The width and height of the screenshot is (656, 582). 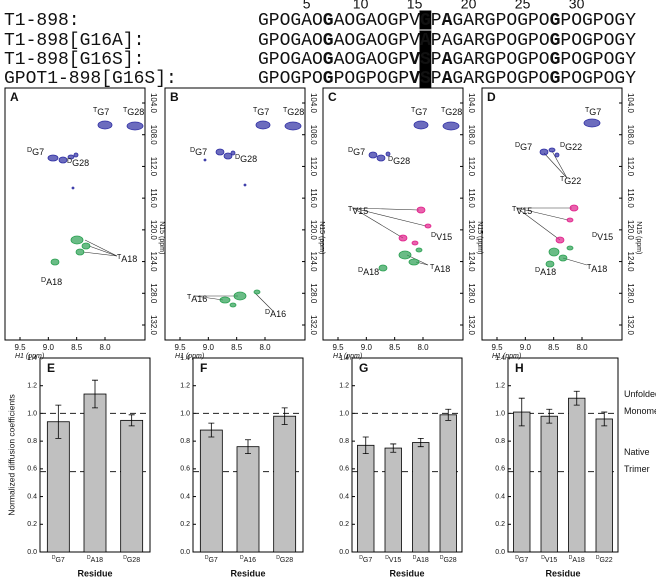 What do you see at coordinates (471, 167) in the screenshot?
I see `y-tick-label: 112.0` at bounding box center [471, 167].